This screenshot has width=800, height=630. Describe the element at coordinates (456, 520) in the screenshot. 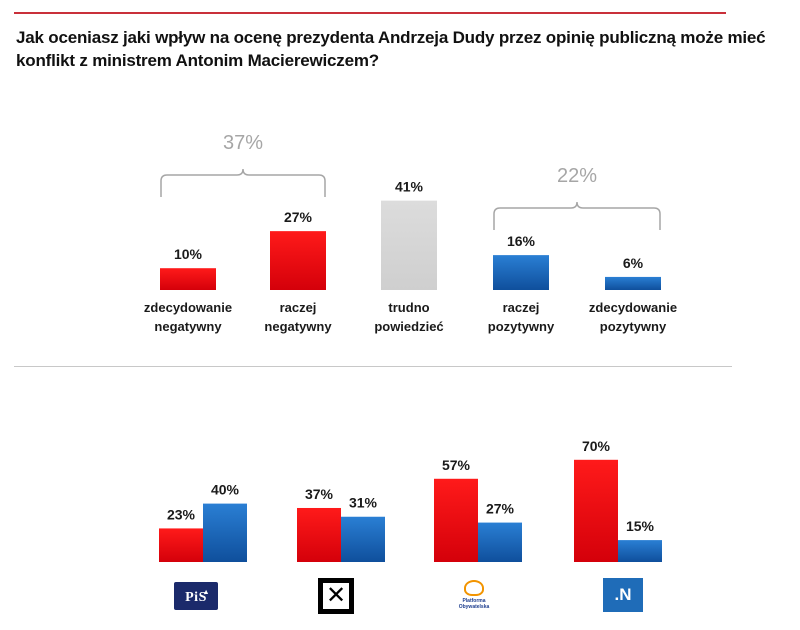

I see `party-bar-2-negatywny` at that location.